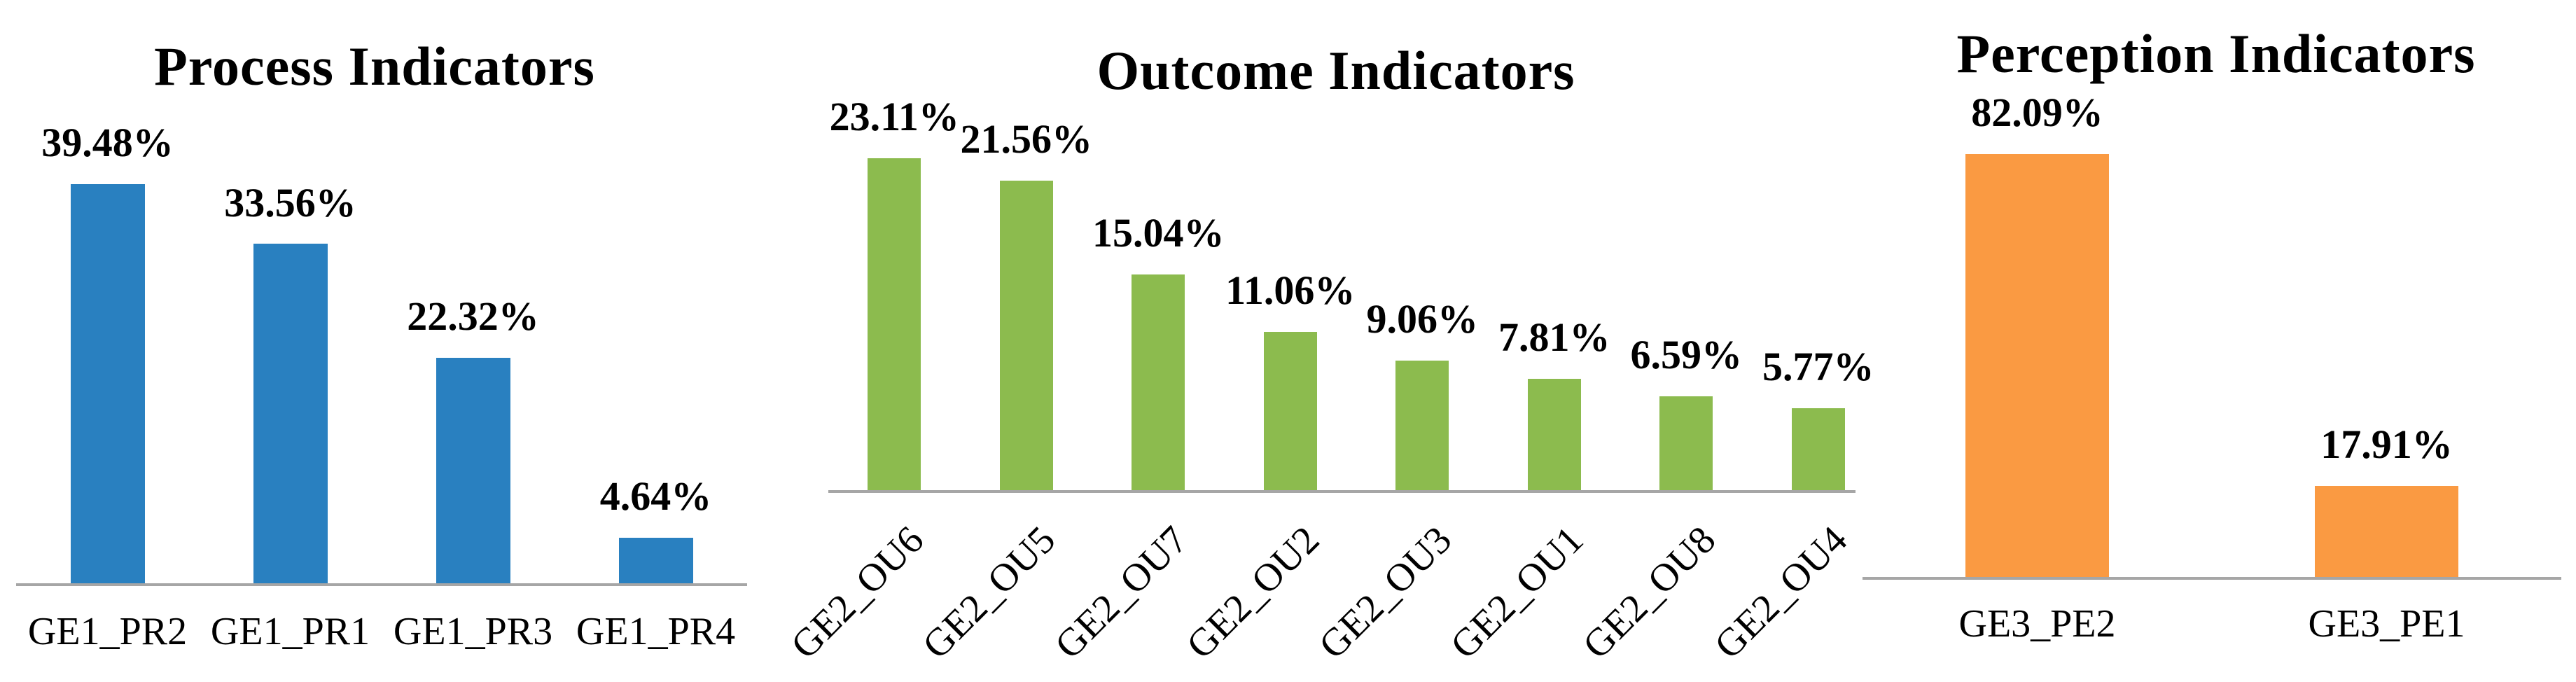 The height and width of the screenshot is (682, 2576). I want to click on bar-GE1_PR2, so click(107, 384).